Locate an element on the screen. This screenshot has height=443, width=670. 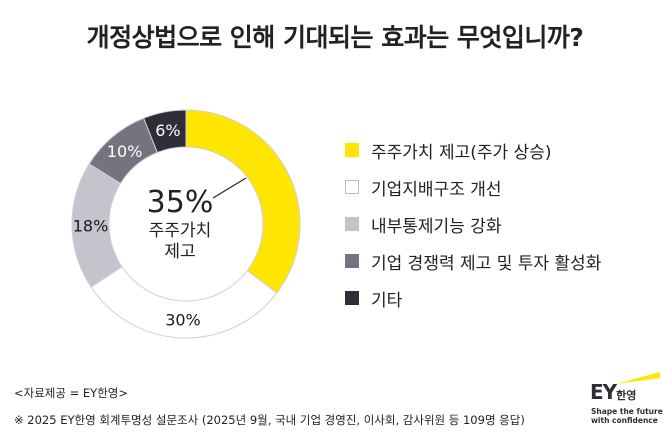
slice-value-label-2: 30% is located at coordinates (183, 319).